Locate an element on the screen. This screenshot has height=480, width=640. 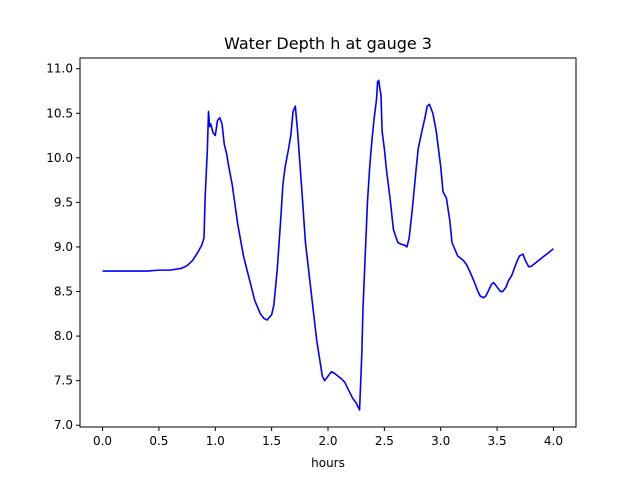
y-axis-ticks: 7.0 7.5 8.0 8.5 9.0 9.5 10.0 10.5 11.0 is located at coordinates (63, 247).